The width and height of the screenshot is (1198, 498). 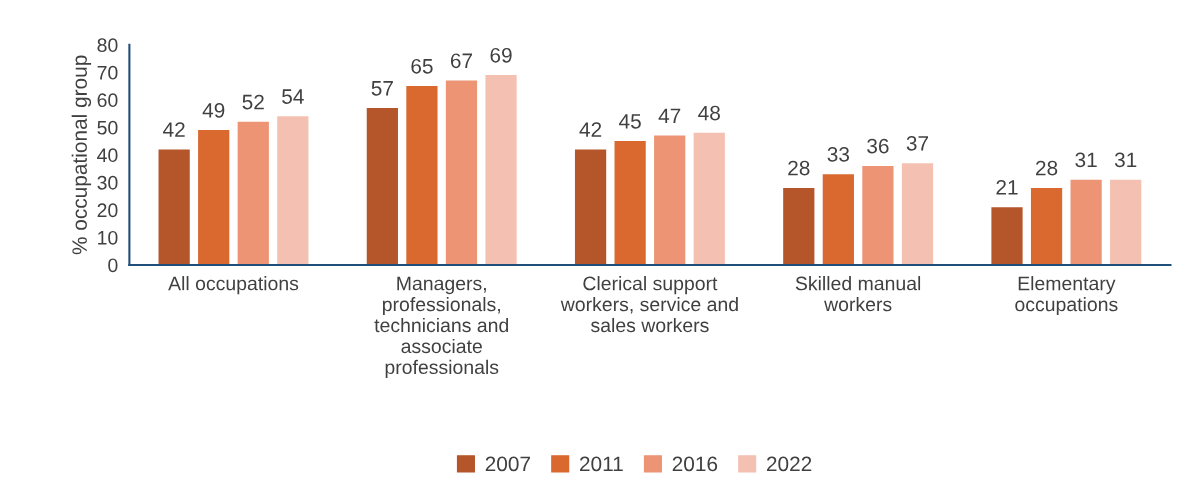 What do you see at coordinates (107, 210) in the screenshot?
I see `y-tick-label: 20` at bounding box center [107, 210].